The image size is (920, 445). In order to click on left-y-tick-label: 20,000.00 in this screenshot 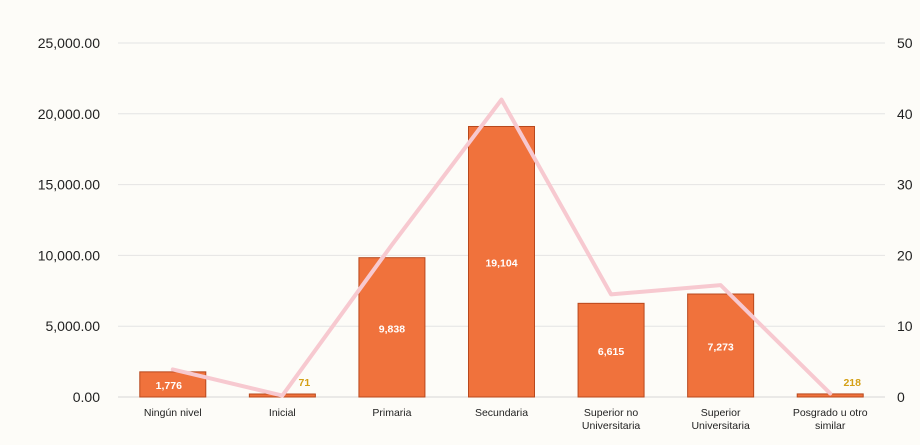, I will do `click(69, 114)`.